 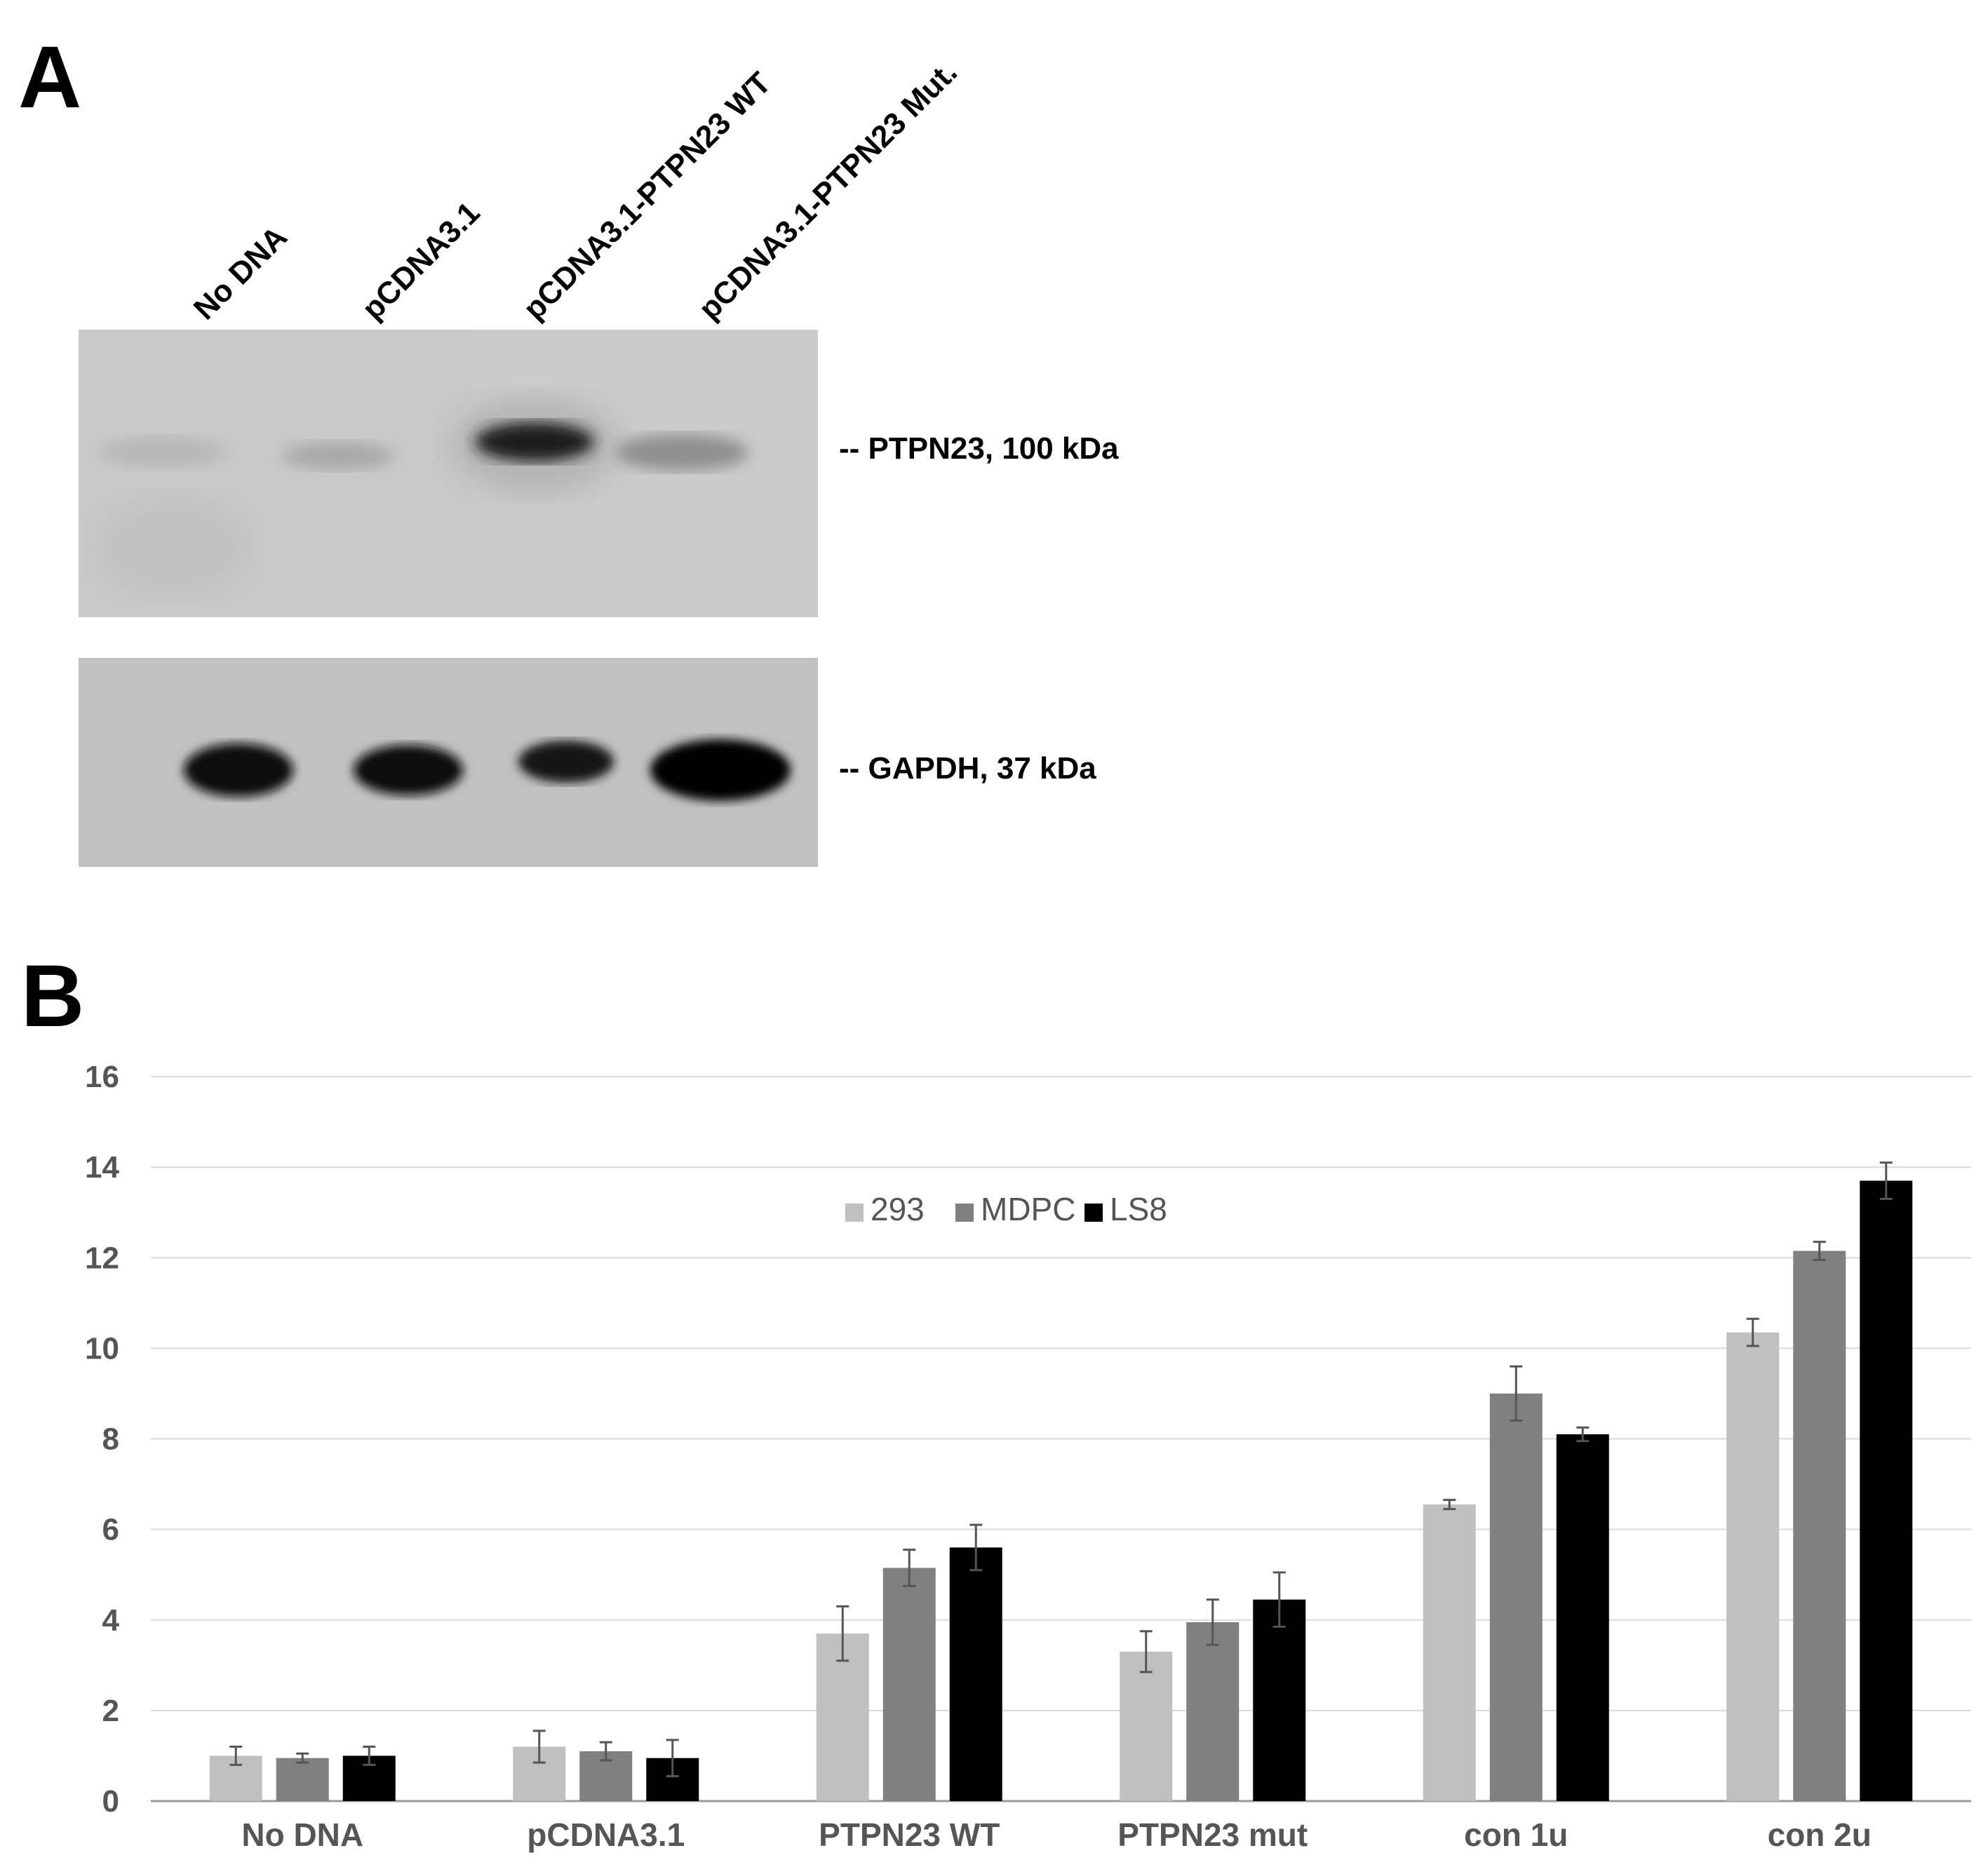 I want to click on y-tick-label: 16, so click(x=102, y=1077).